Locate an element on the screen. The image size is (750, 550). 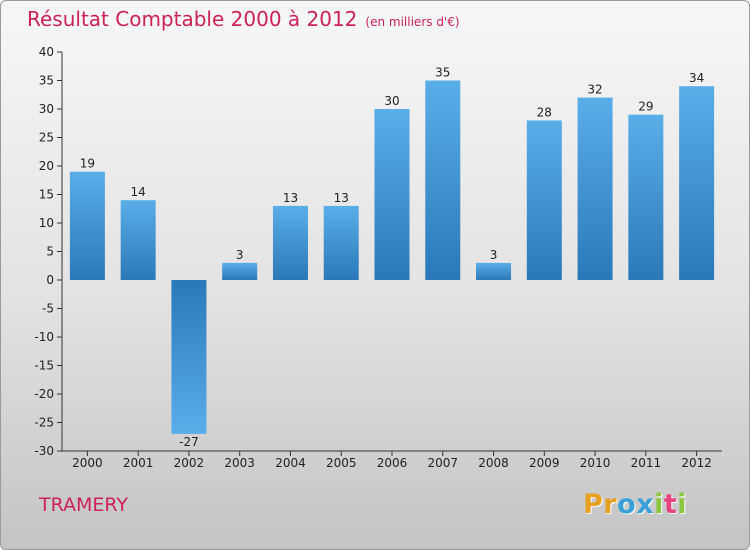
y-tick-label: -10 is located at coordinates (44, 337).